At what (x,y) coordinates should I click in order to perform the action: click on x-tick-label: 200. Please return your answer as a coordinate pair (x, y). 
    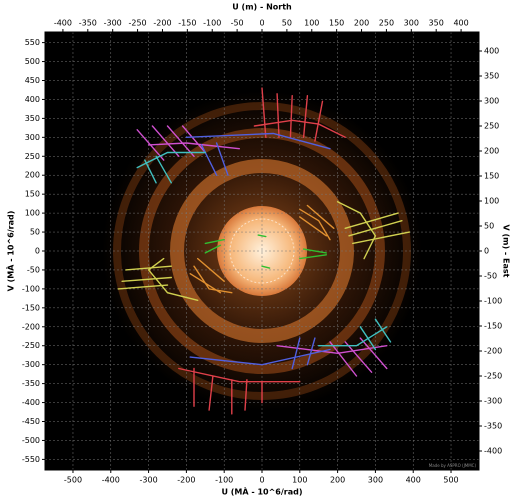
    Looking at the image, I should click on (337, 480).